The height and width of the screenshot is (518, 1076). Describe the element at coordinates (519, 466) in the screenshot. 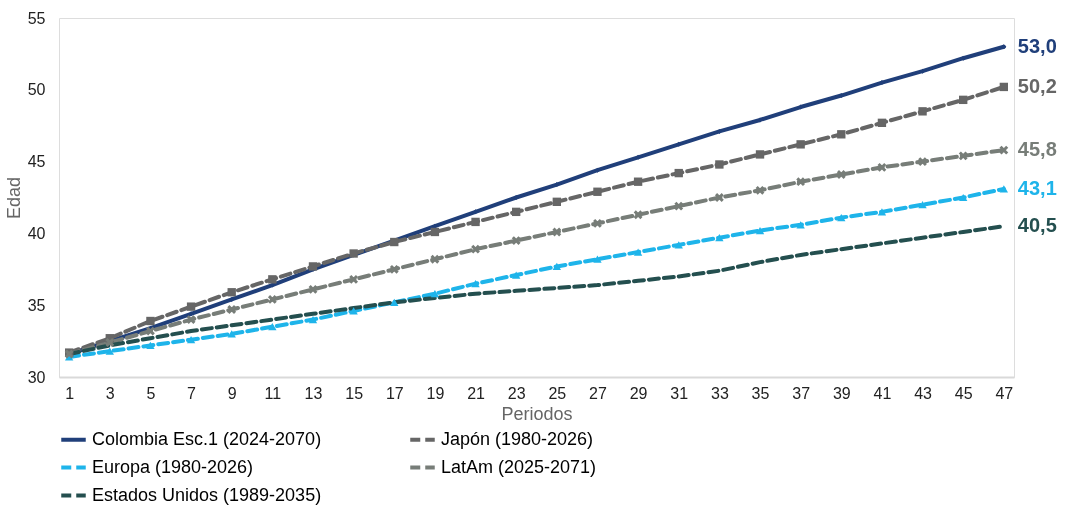

I see `legend-label: LatAm (2025-2071)` at that location.